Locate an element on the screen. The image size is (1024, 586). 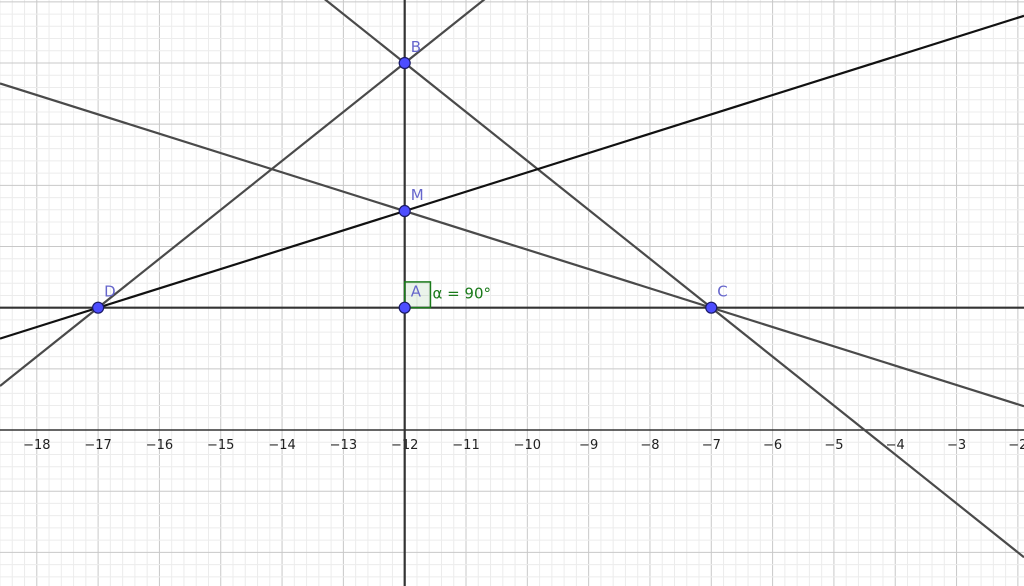
x-tick-label: −15 is located at coordinates (220, 445).